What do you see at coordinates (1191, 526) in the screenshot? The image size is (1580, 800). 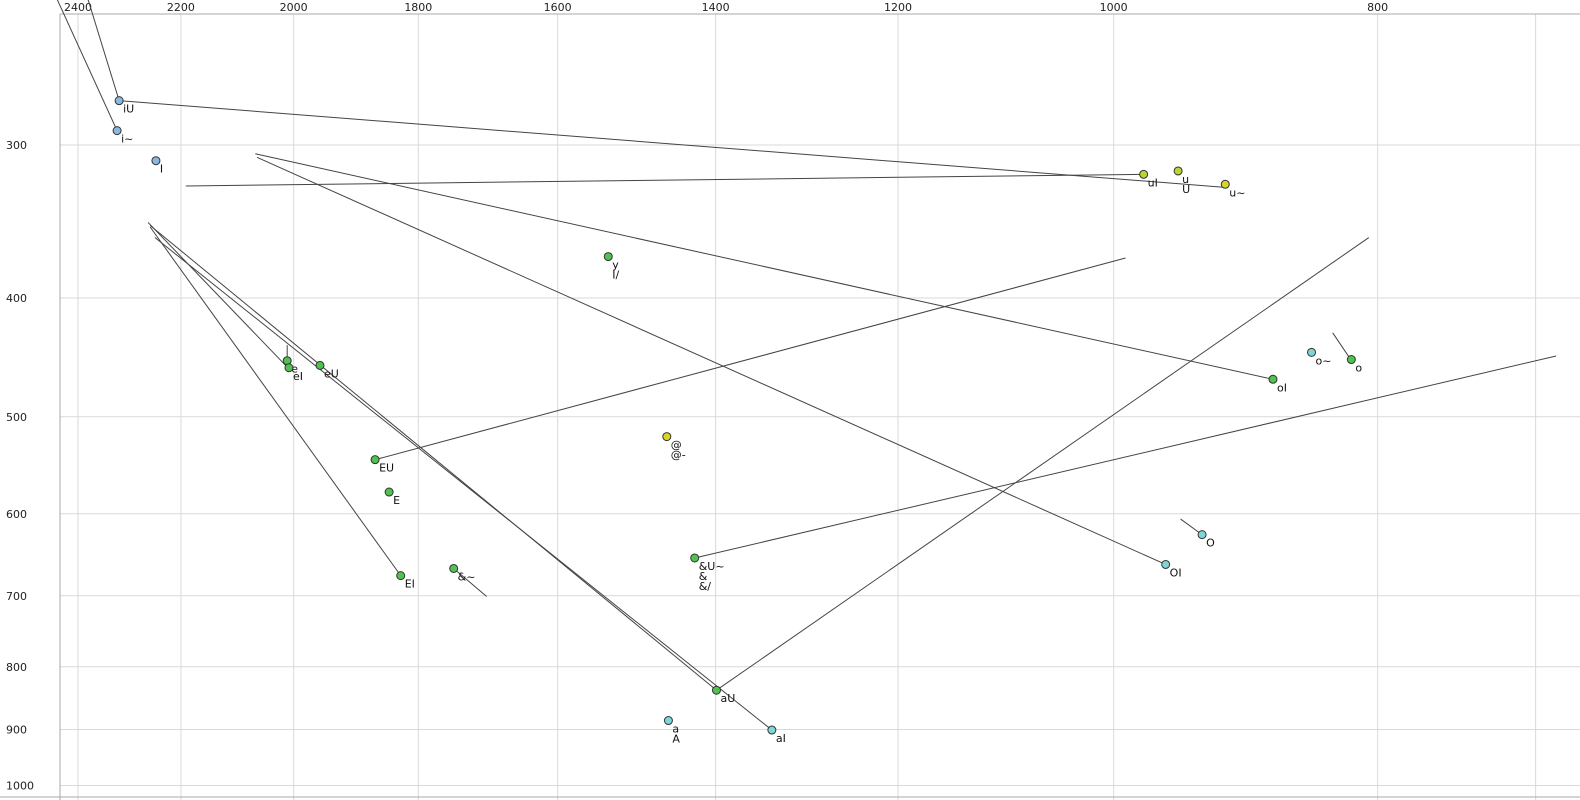 I see `glide-line-O-glide` at bounding box center [1191, 526].